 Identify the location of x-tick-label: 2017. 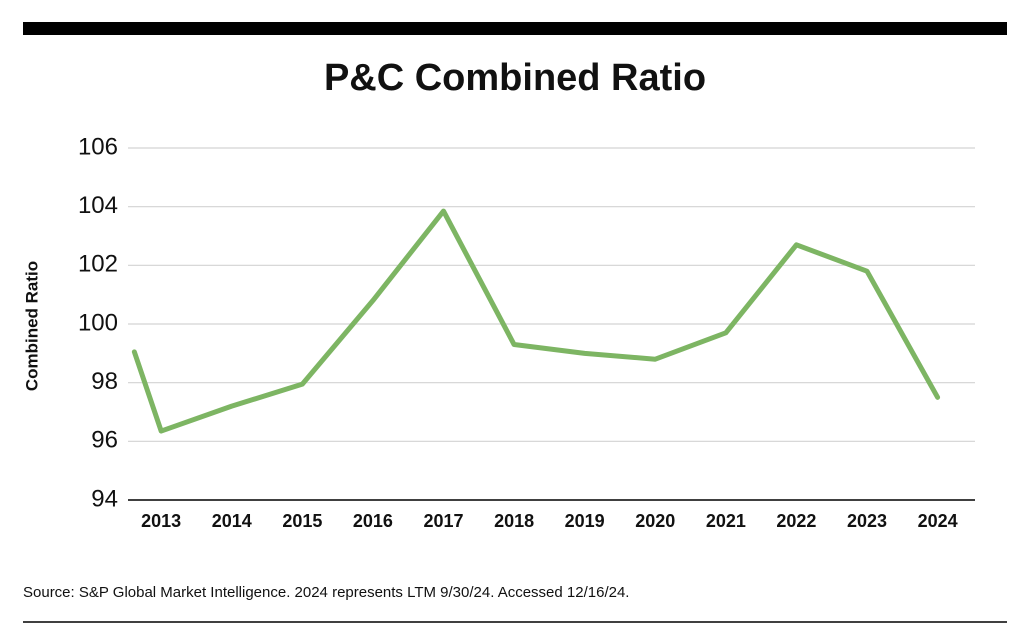
(443, 521).